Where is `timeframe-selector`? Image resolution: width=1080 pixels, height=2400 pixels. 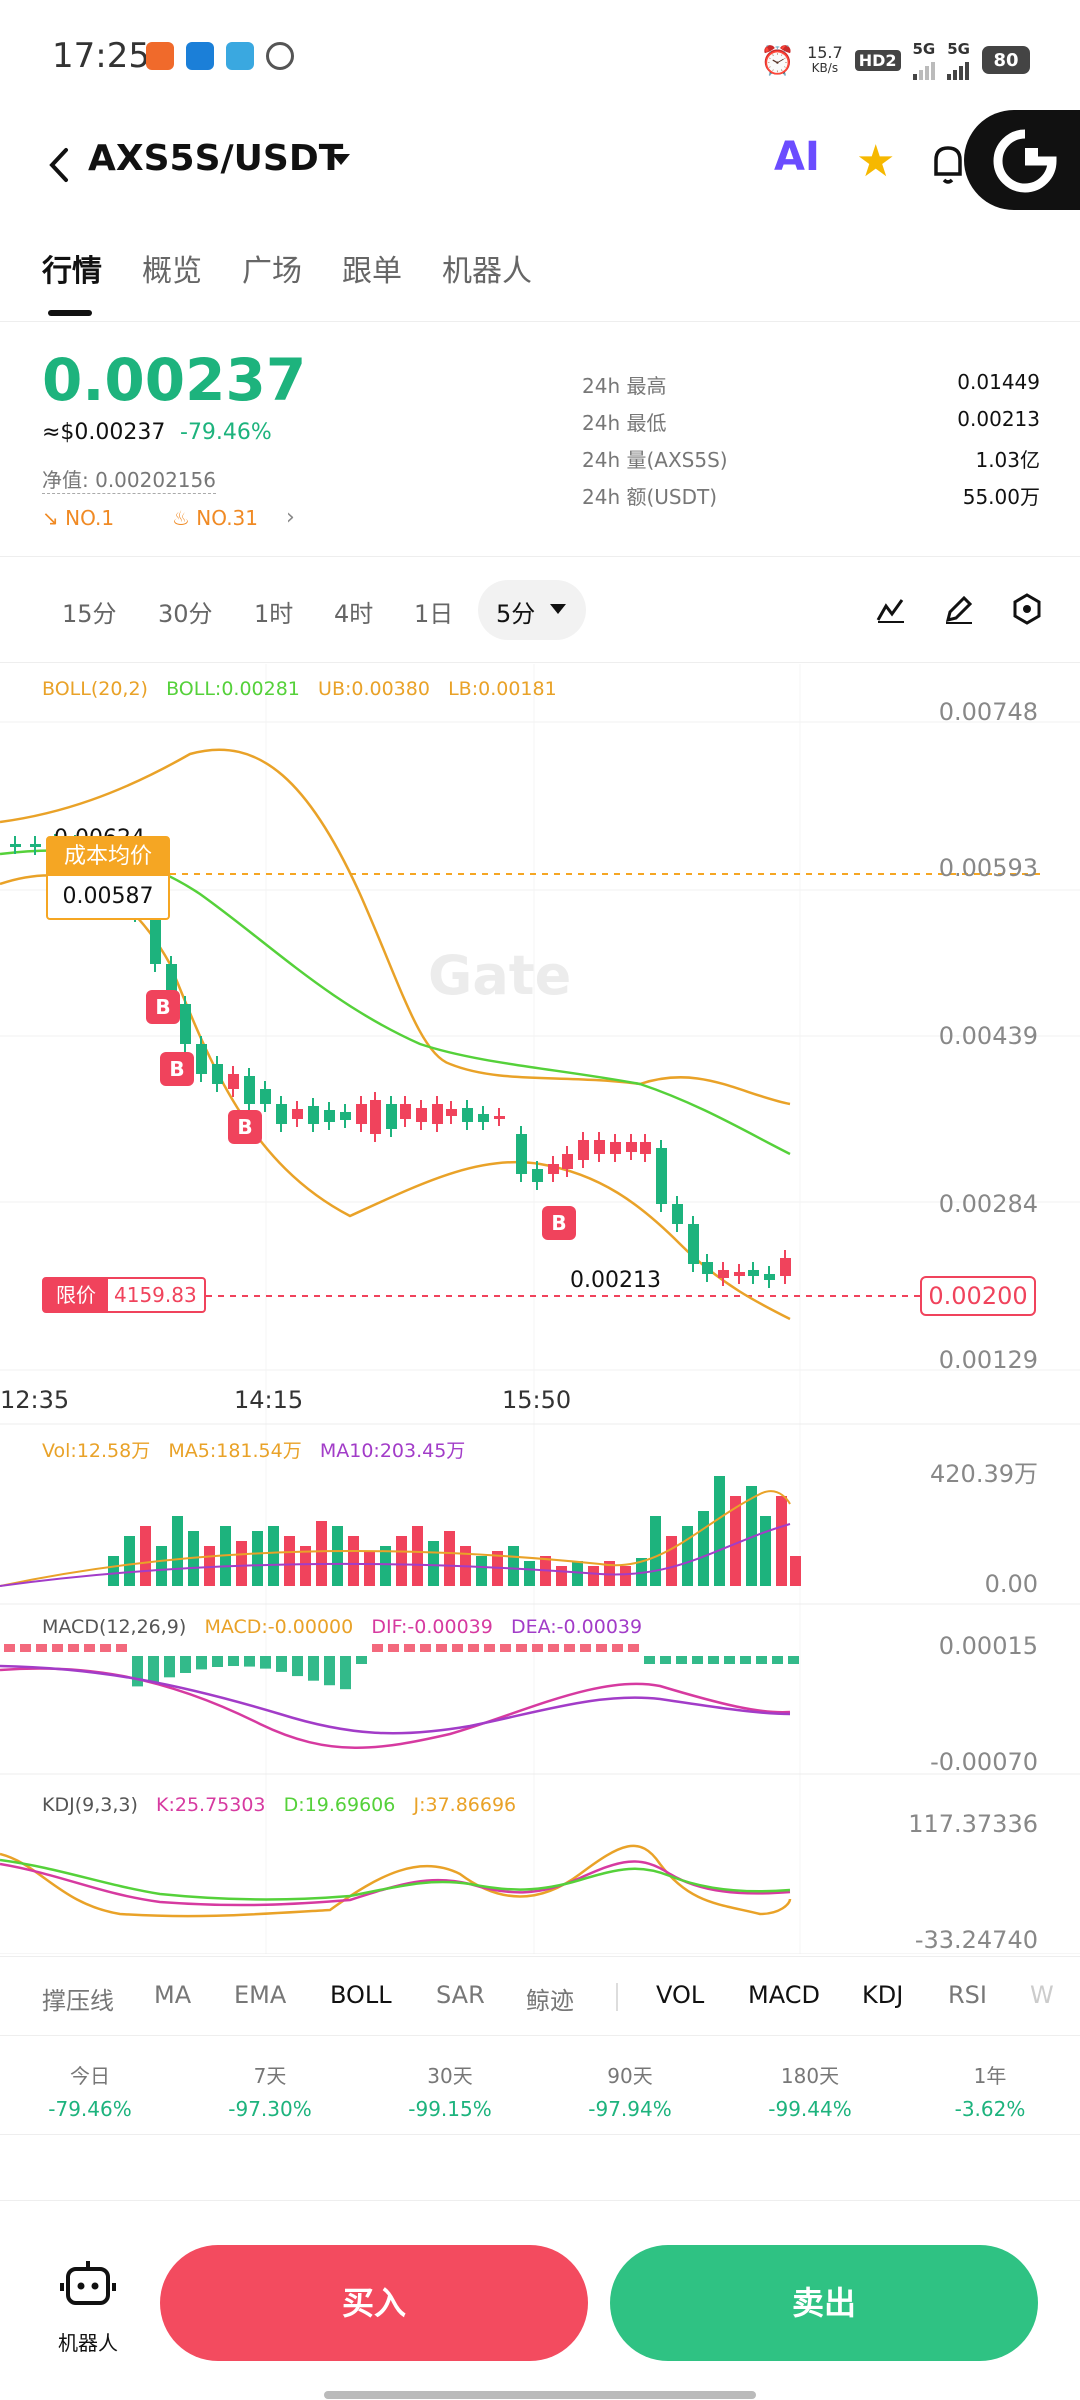 timeframe-selector is located at coordinates (532, 610).